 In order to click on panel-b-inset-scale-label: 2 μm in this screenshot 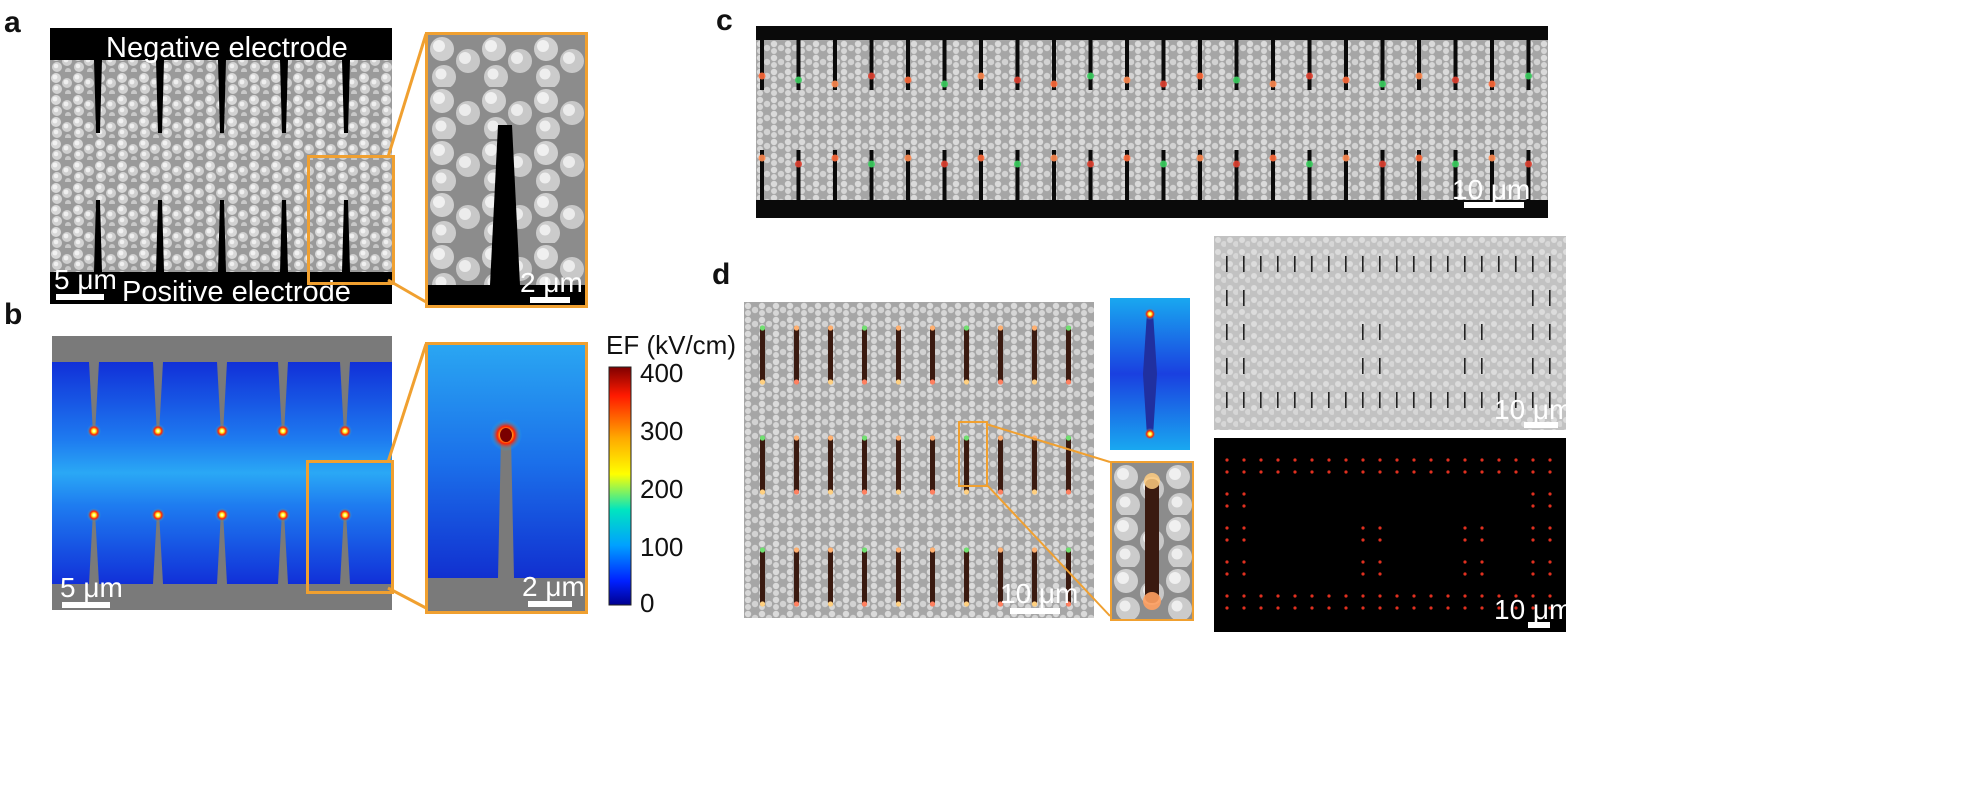, I will do `click(553, 586)`.